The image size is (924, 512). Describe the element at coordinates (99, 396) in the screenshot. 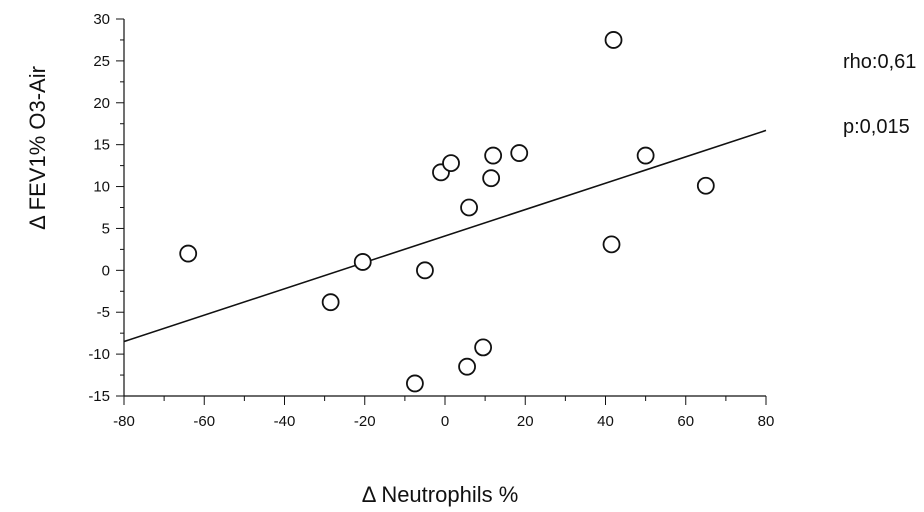

I see `y-tick-label: -15` at that location.